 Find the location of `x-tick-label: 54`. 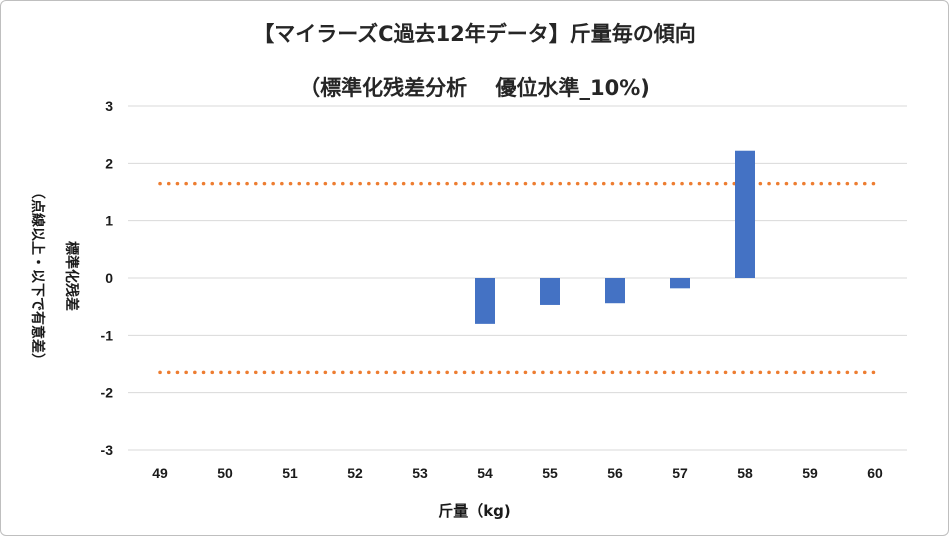

x-tick-label: 54 is located at coordinates (485, 473).